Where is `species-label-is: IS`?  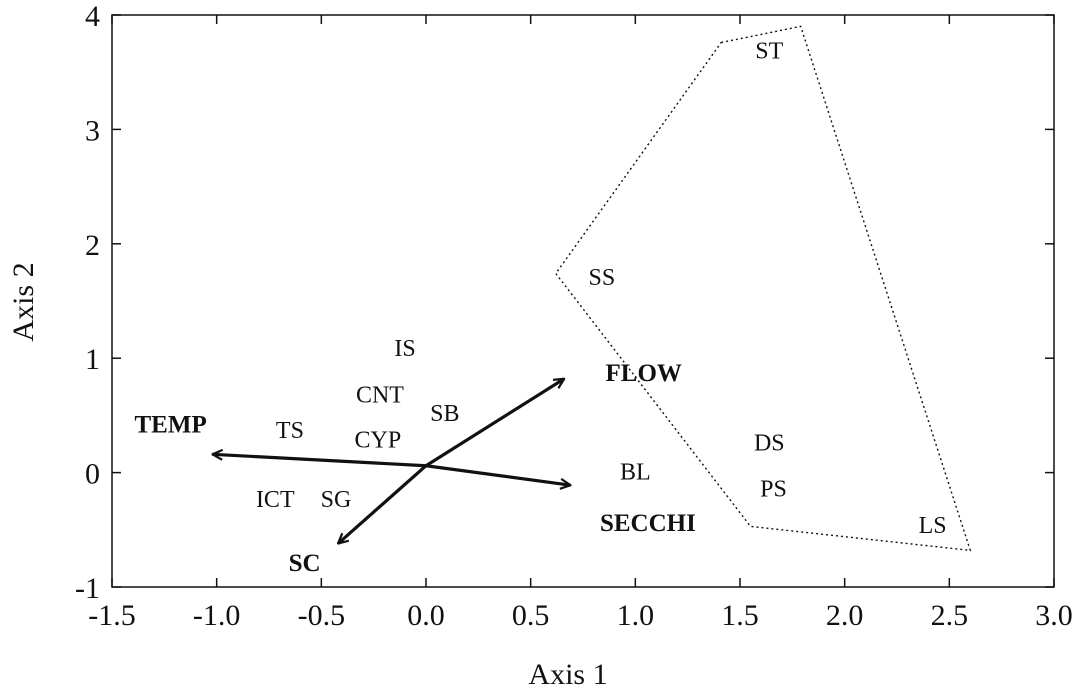 species-label-is: IS is located at coordinates (404, 349).